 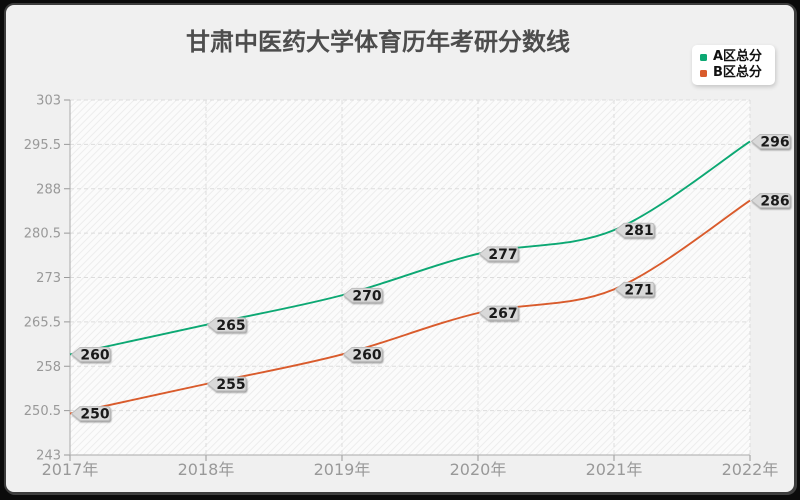 I want to click on x-axis-label: 2021年, so click(x=614, y=469).